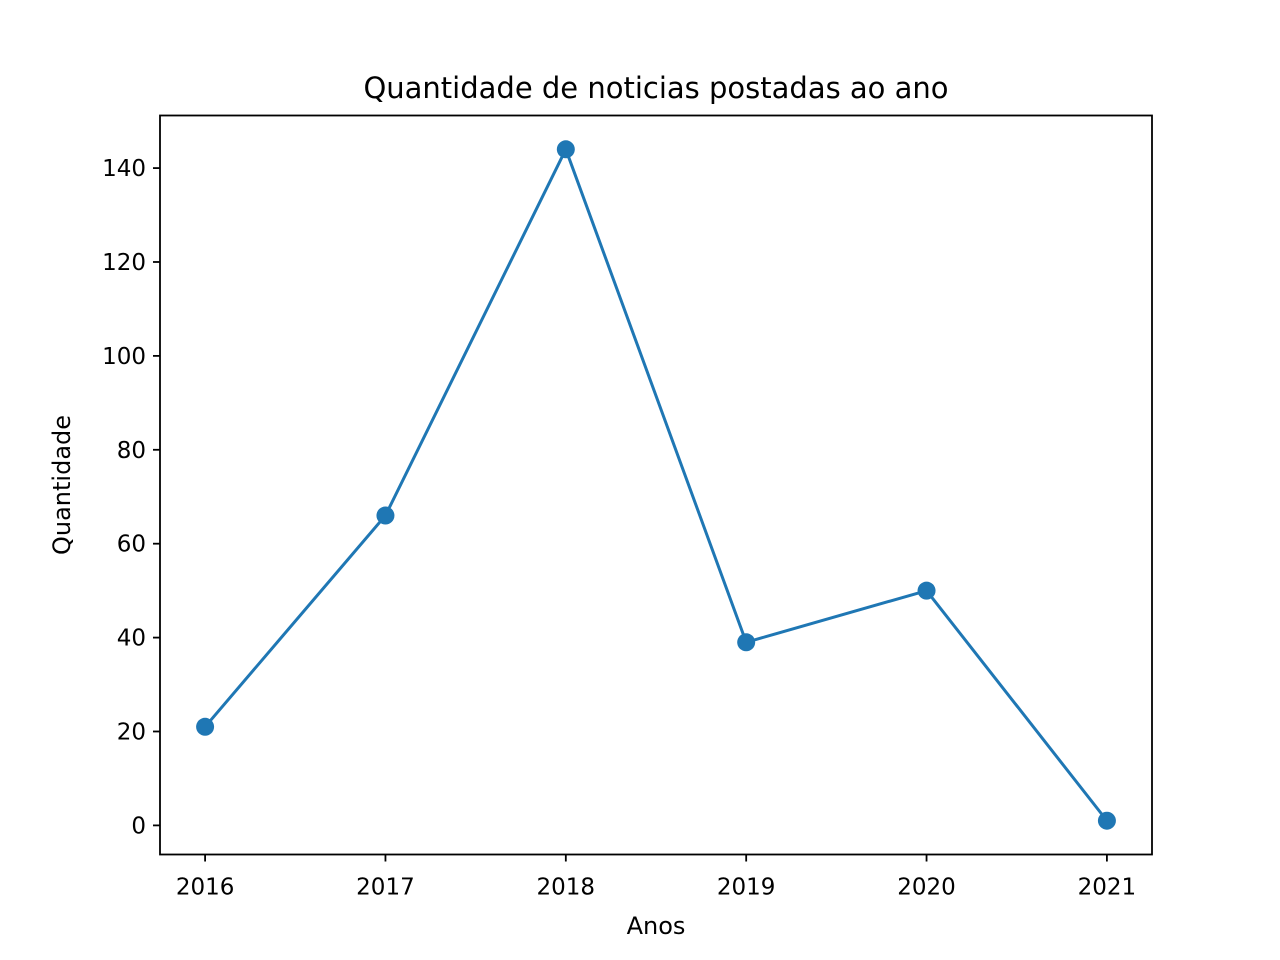 The image size is (1280, 960). Describe the element at coordinates (656, 926) in the screenshot. I see `x-axis-label: Anos` at that location.